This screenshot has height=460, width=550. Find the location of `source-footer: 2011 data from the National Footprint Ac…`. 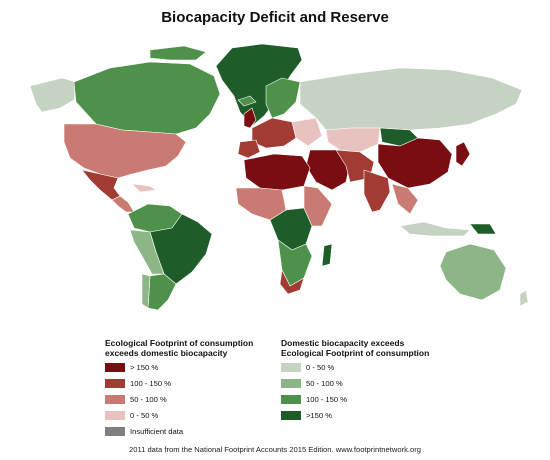

source-footer: 2011 data from the National Footprint Ac… is located at coordinates (275, 449).